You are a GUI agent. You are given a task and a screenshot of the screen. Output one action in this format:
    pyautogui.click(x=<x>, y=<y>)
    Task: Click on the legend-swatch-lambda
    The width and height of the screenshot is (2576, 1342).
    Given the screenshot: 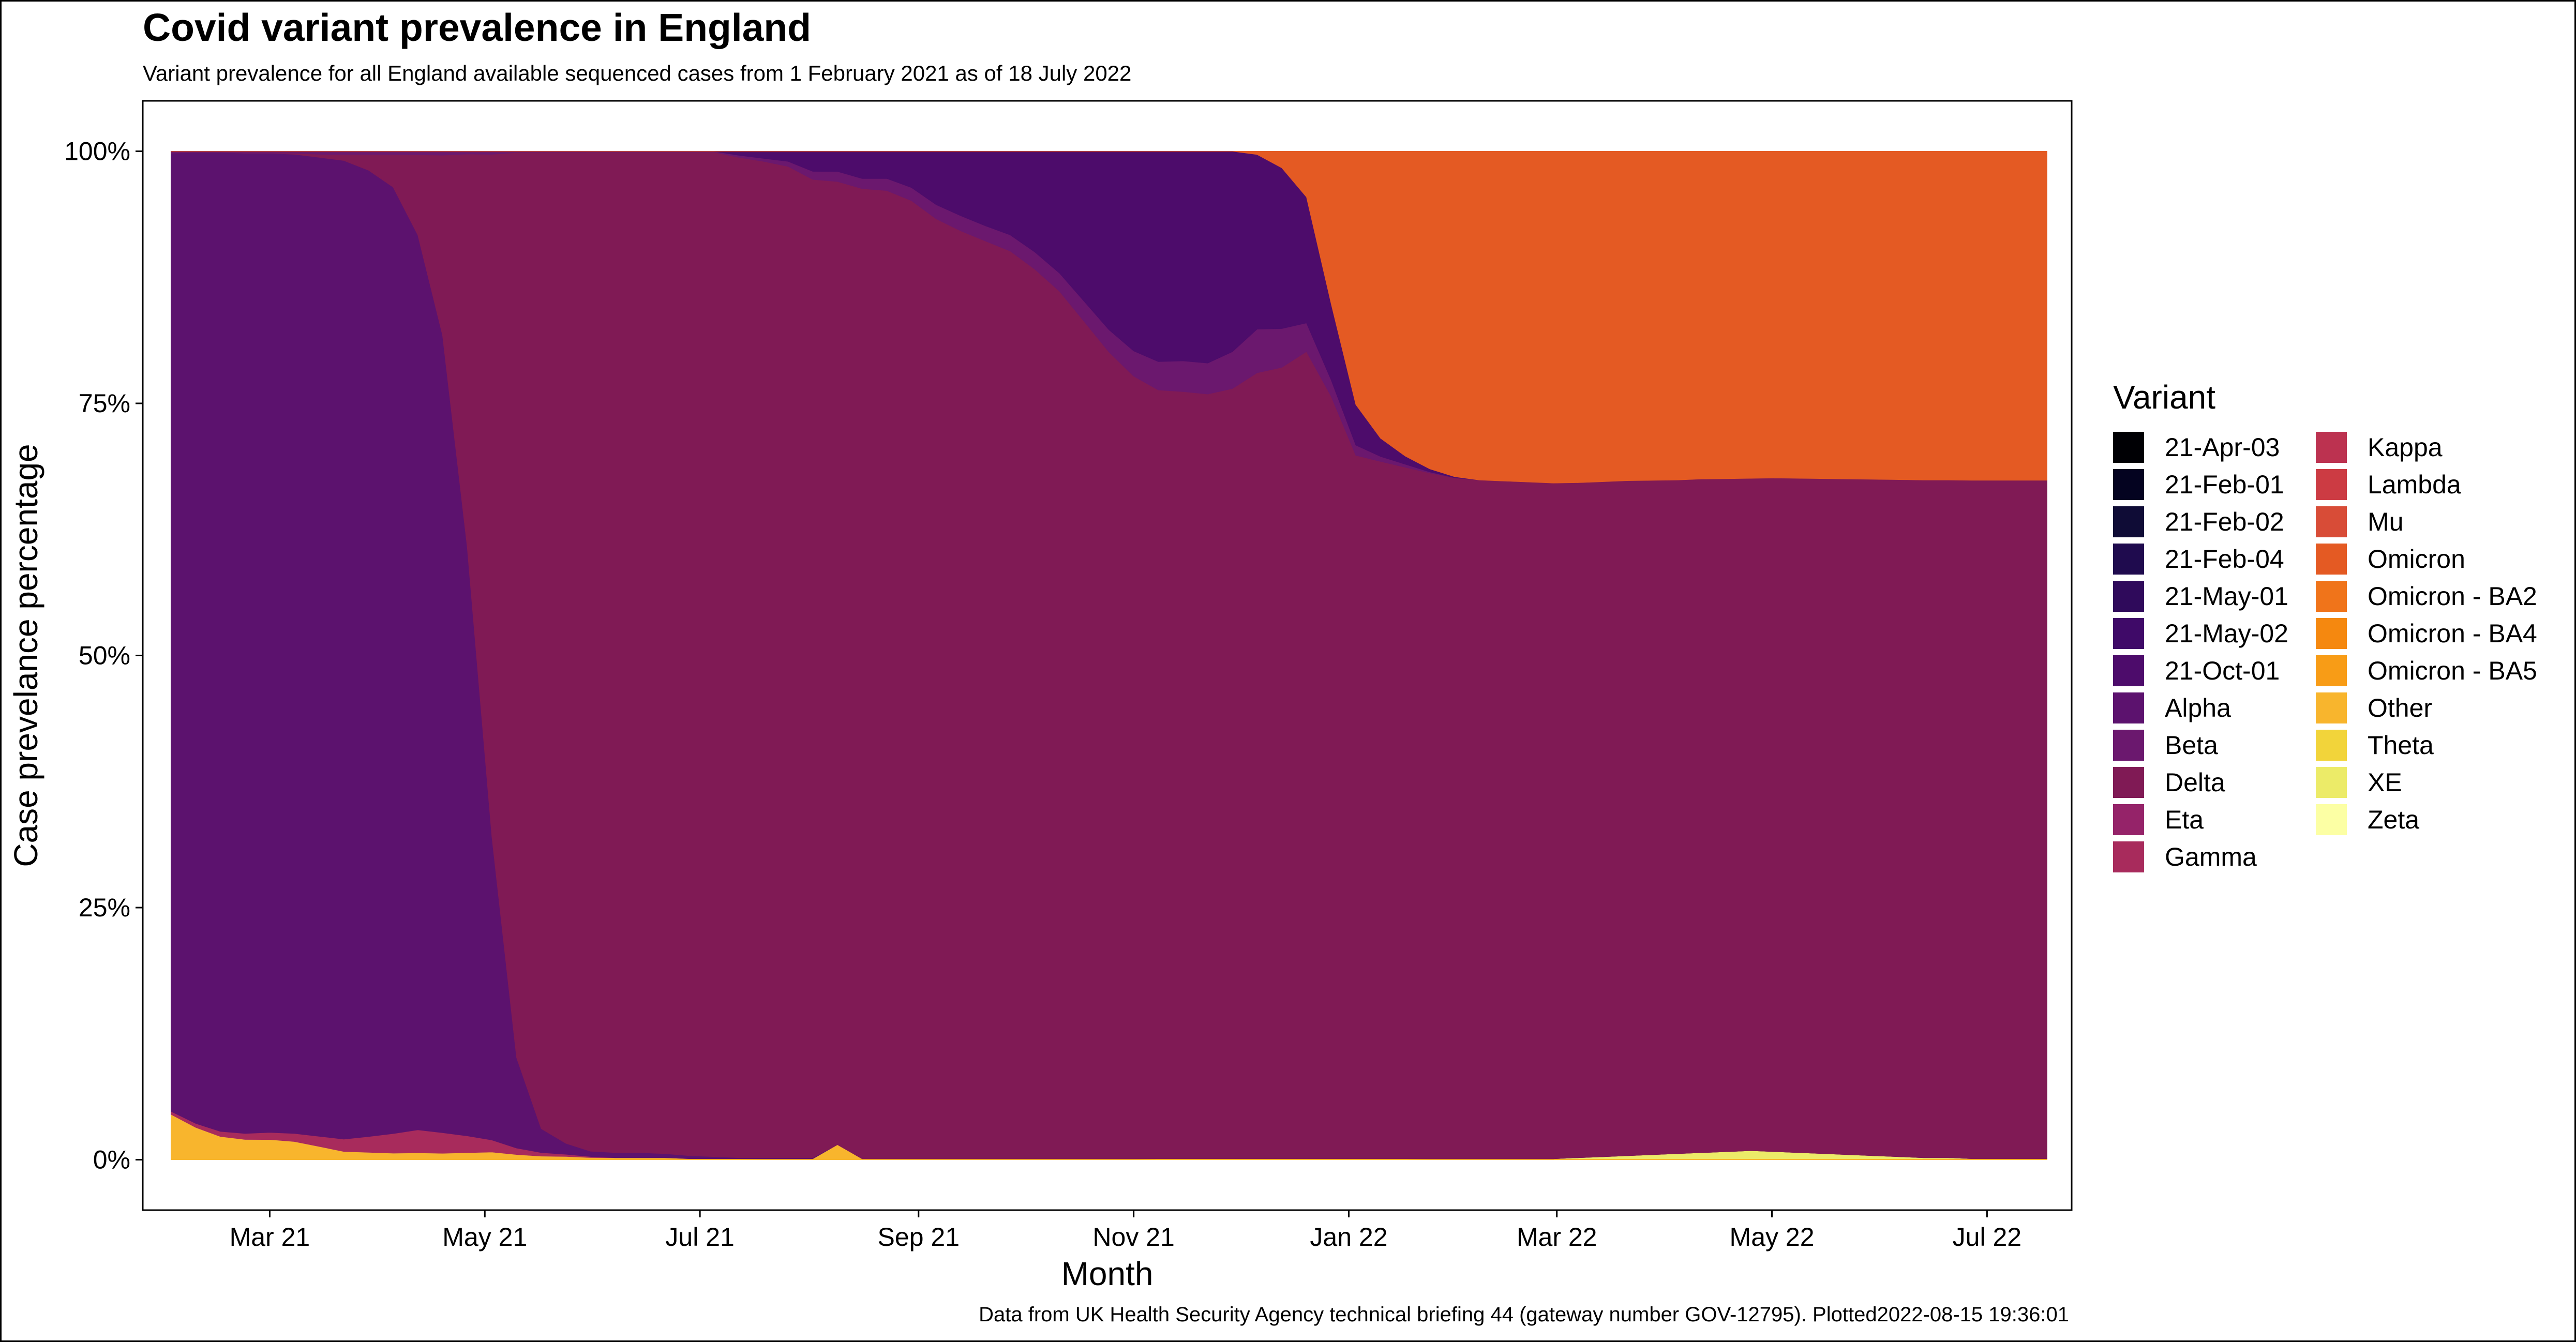 What is the action you would take?
    pyautogui.click(x=2332, y=484)
    